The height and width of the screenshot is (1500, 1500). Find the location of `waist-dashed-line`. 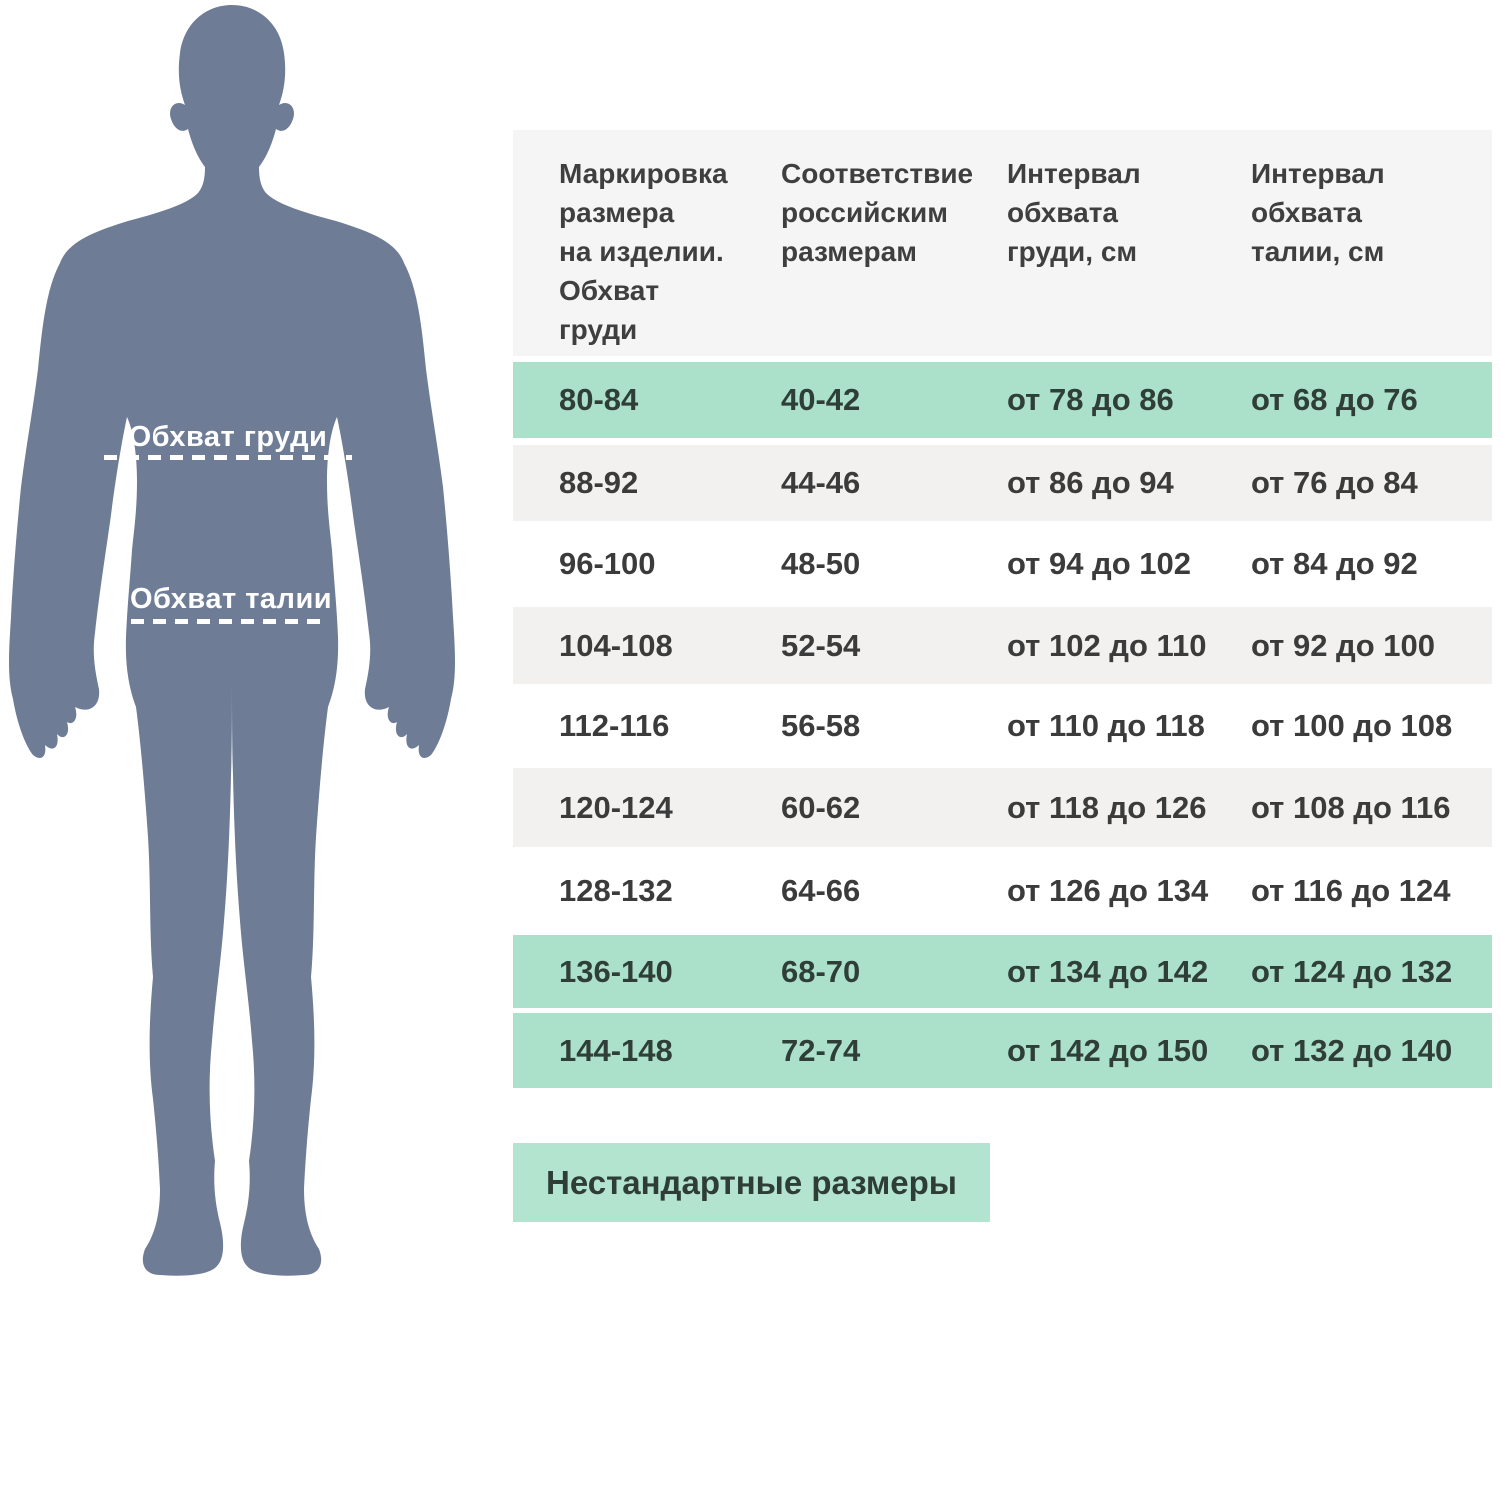

waist-dashed-line is located at coordinates (226, 621).